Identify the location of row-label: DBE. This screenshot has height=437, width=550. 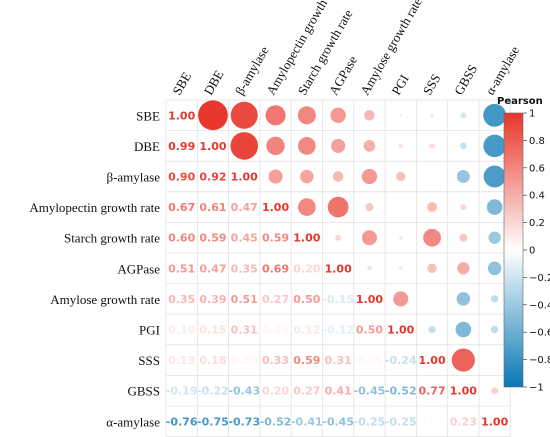
(147, 146).